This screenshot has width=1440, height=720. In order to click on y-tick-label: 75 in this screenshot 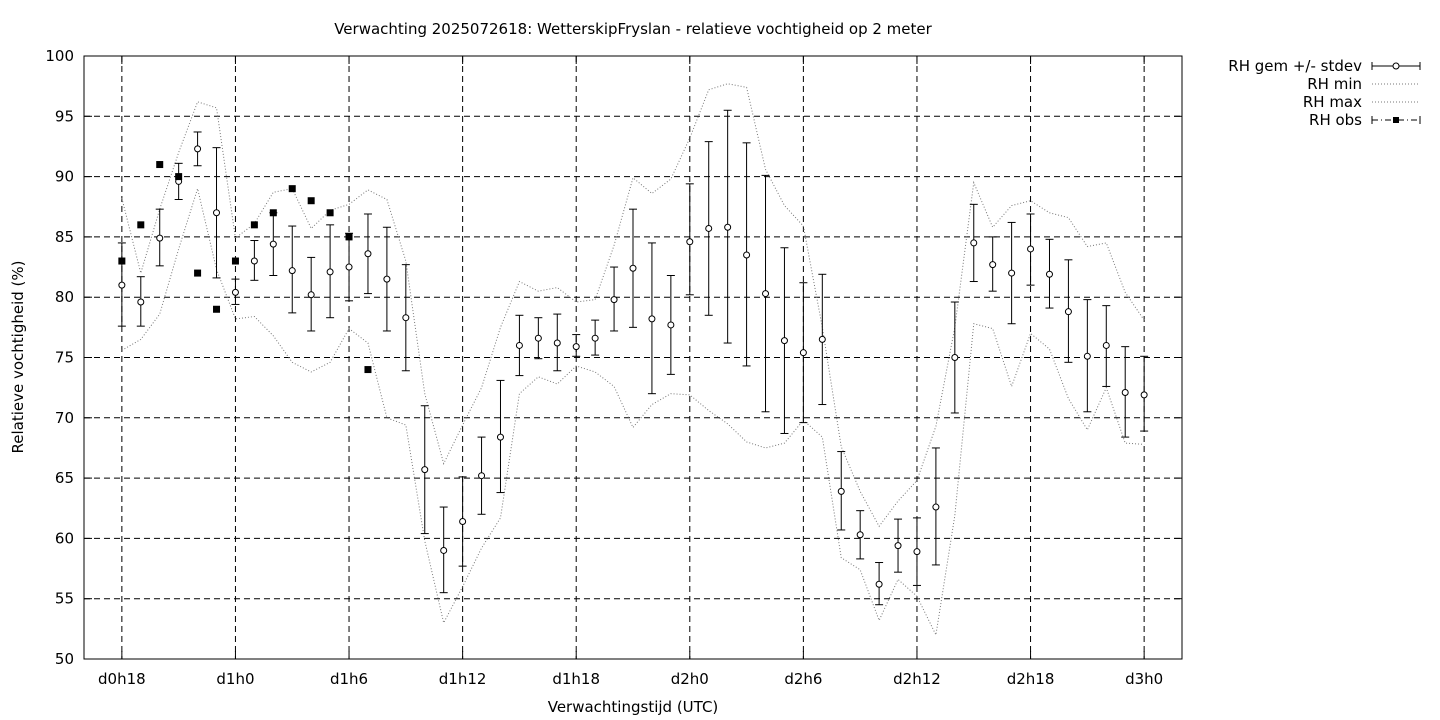, I will do `click(64, 358)`.